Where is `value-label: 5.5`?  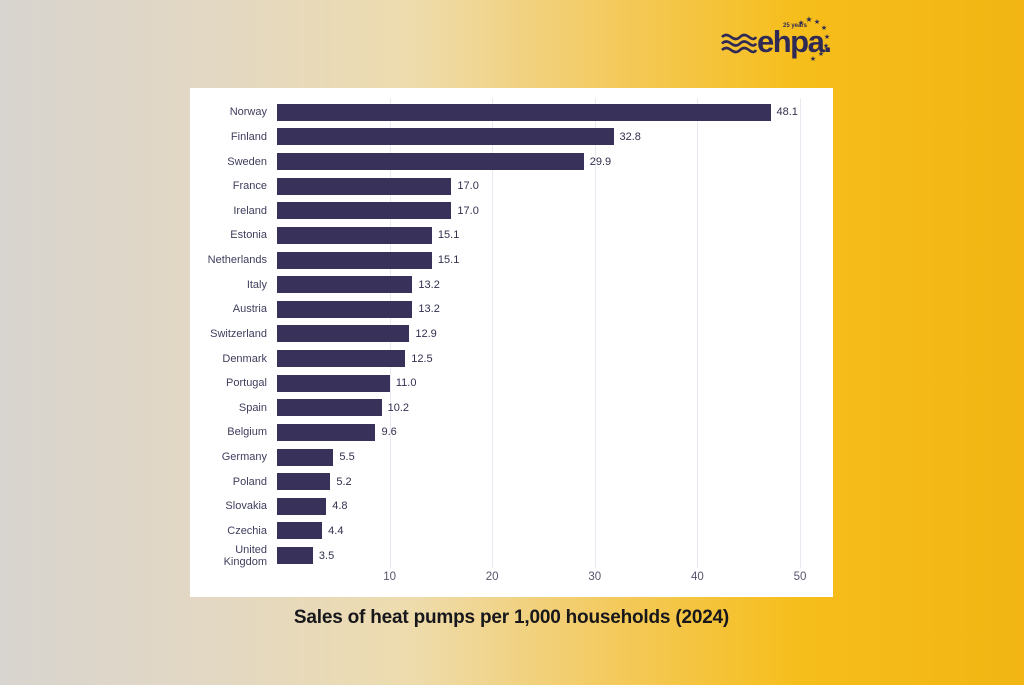 value-label: 5.5 is located at coordinates (347, 457).